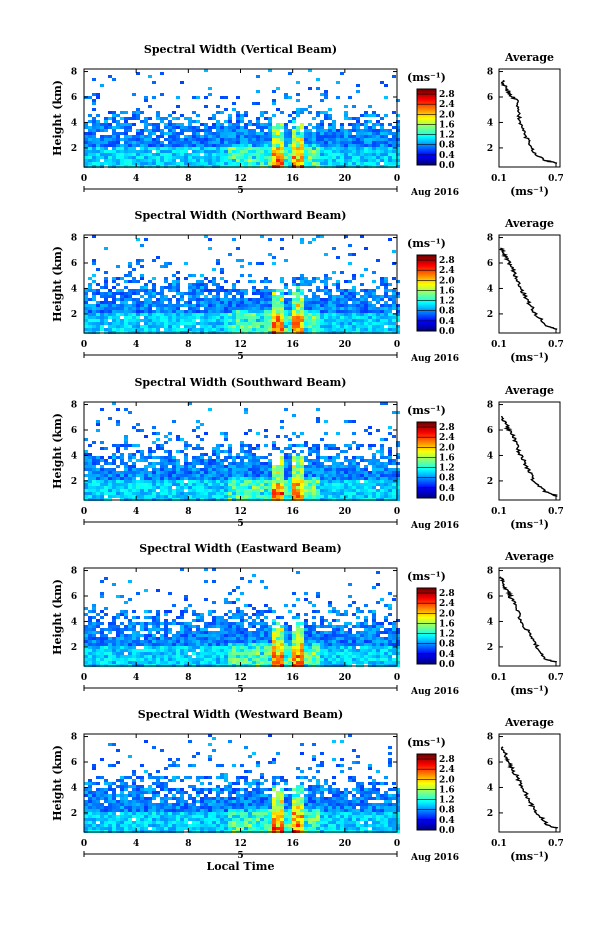  What do you see at coordinates (490, 289) in the screenshot?
I see `average-y-tick-label: 4` at bounding box center [490, 289].